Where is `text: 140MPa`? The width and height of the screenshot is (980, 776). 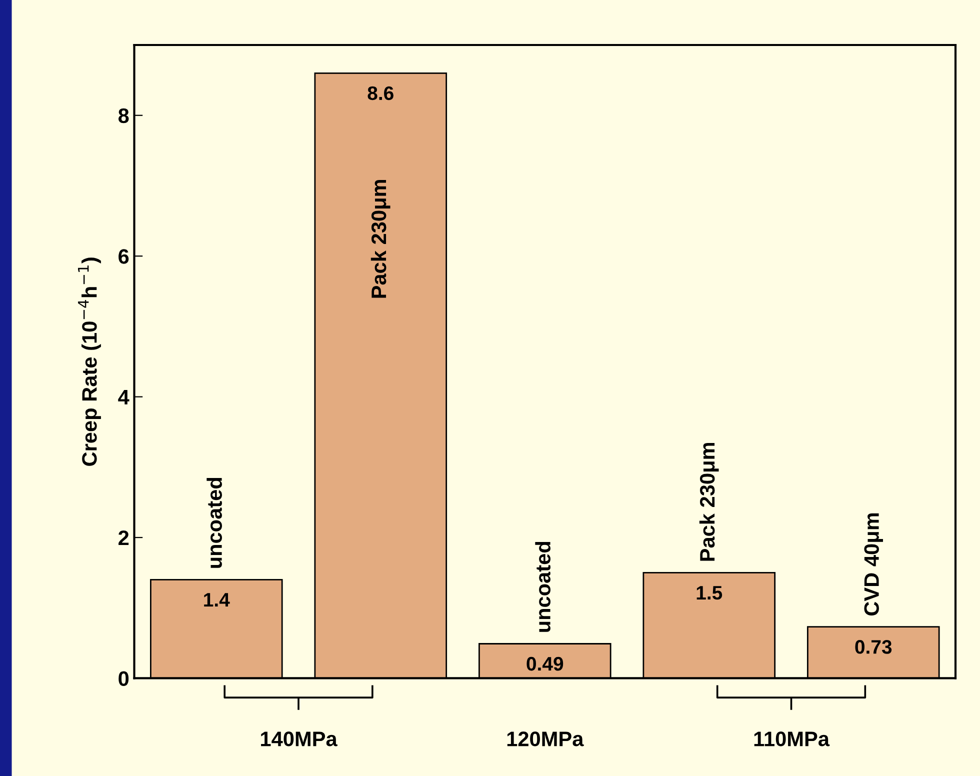 text: 140MPa is located at coordinates (299, 739).